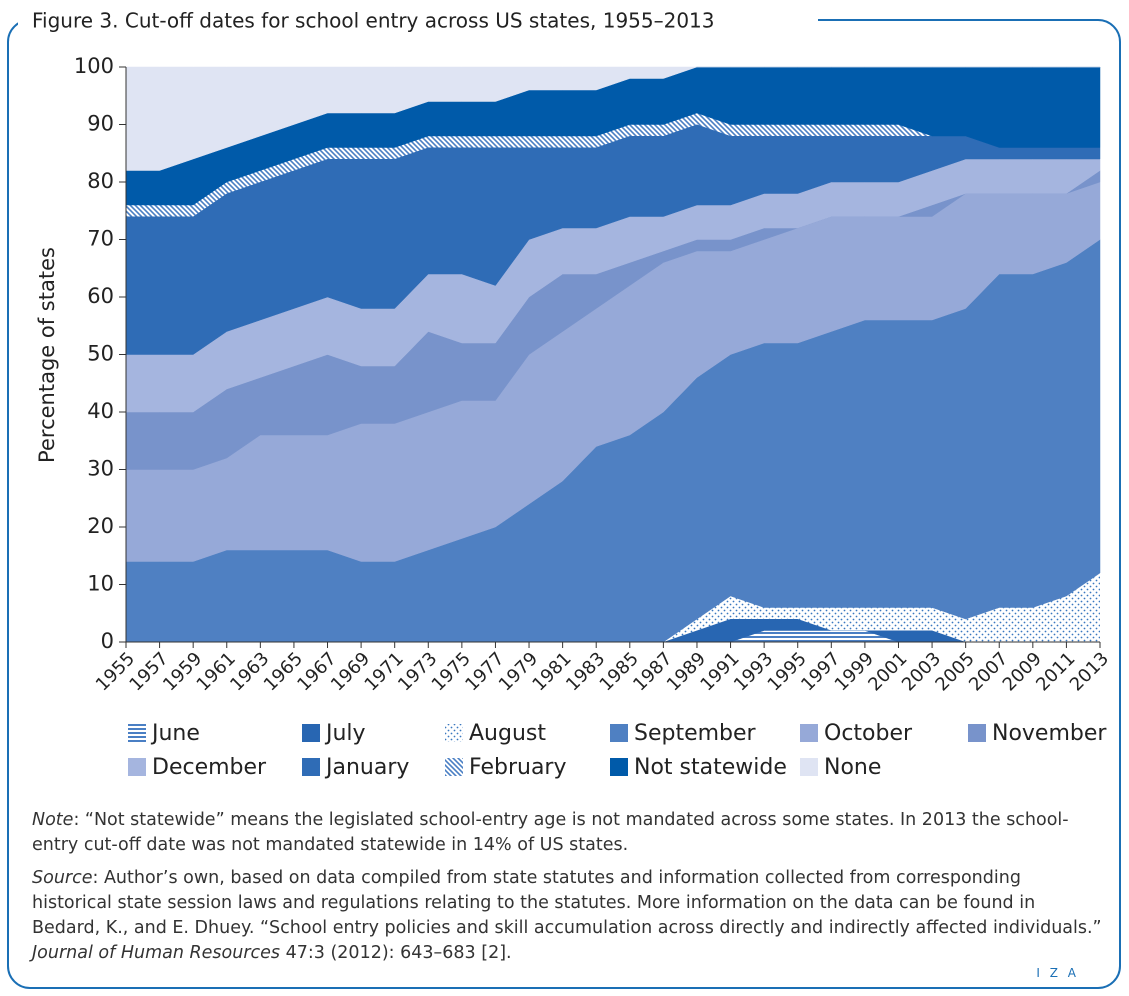 This screenshot has height=996, width=1129. Describe the element at coordinates (62, 878) in the screenshot. I see `source-label: Source` at that location.